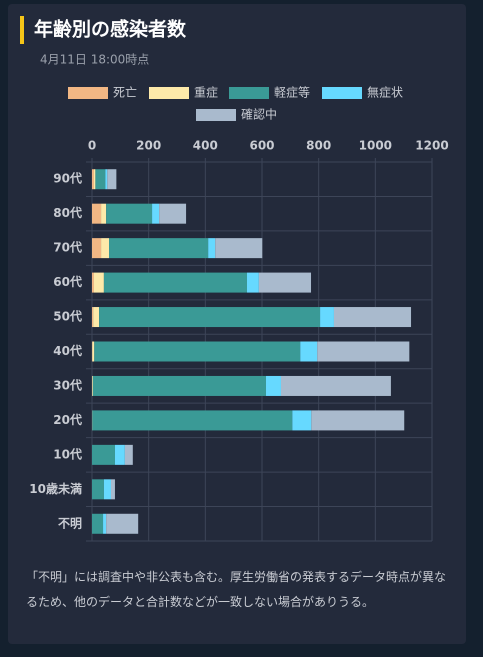  Describe the element at coordinates (259, 114) in the screenshot. I see `legend-label: 確認中` at that location.